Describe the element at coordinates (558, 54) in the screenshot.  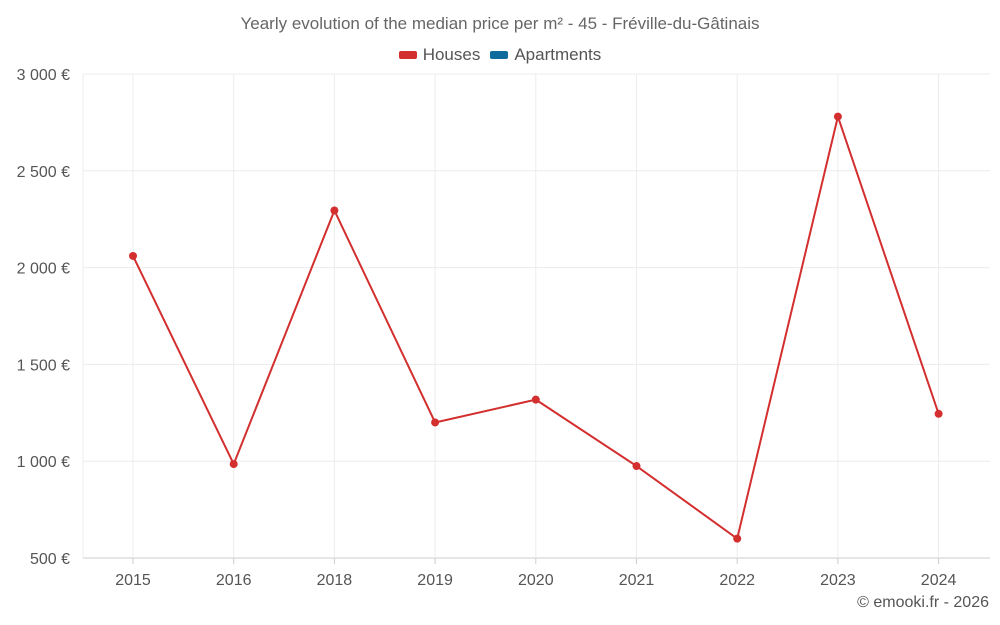
I see `legend-label-apartments: Apartments` at that location.